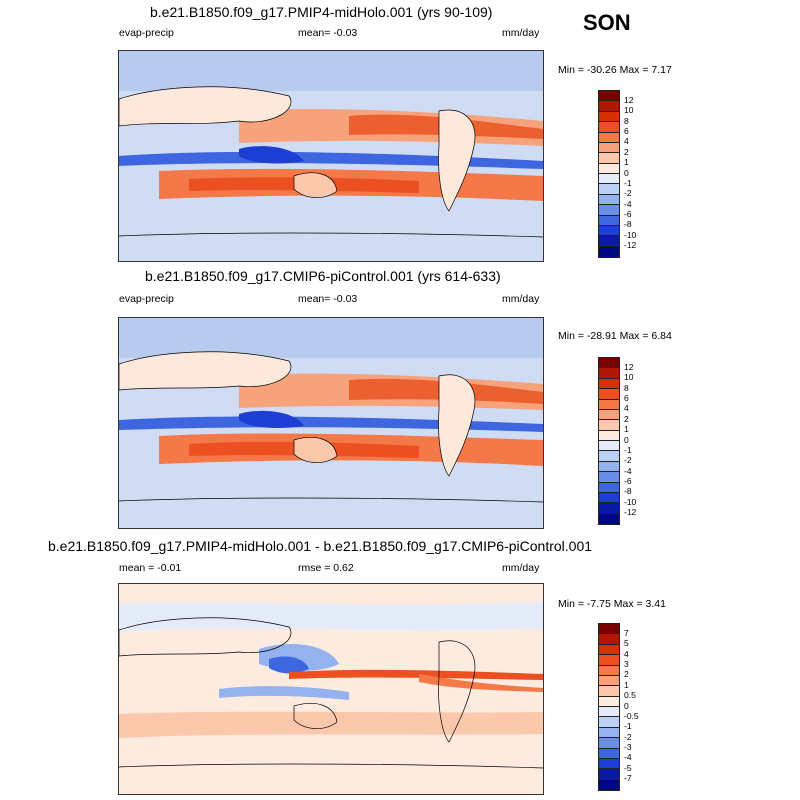 The width and height of the screenshot is (800, 800). Describe the element at coordinates (521, 568) in the screenshot. I see `panel3-units-label: mm/day` at that location.